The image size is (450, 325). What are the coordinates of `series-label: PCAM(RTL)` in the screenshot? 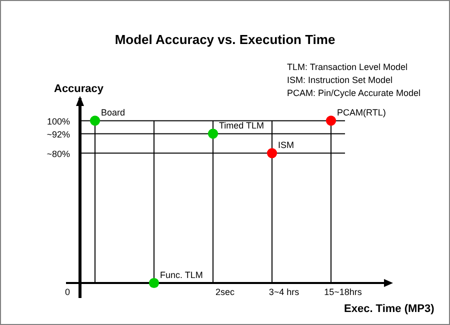 It's located at (361, 113).